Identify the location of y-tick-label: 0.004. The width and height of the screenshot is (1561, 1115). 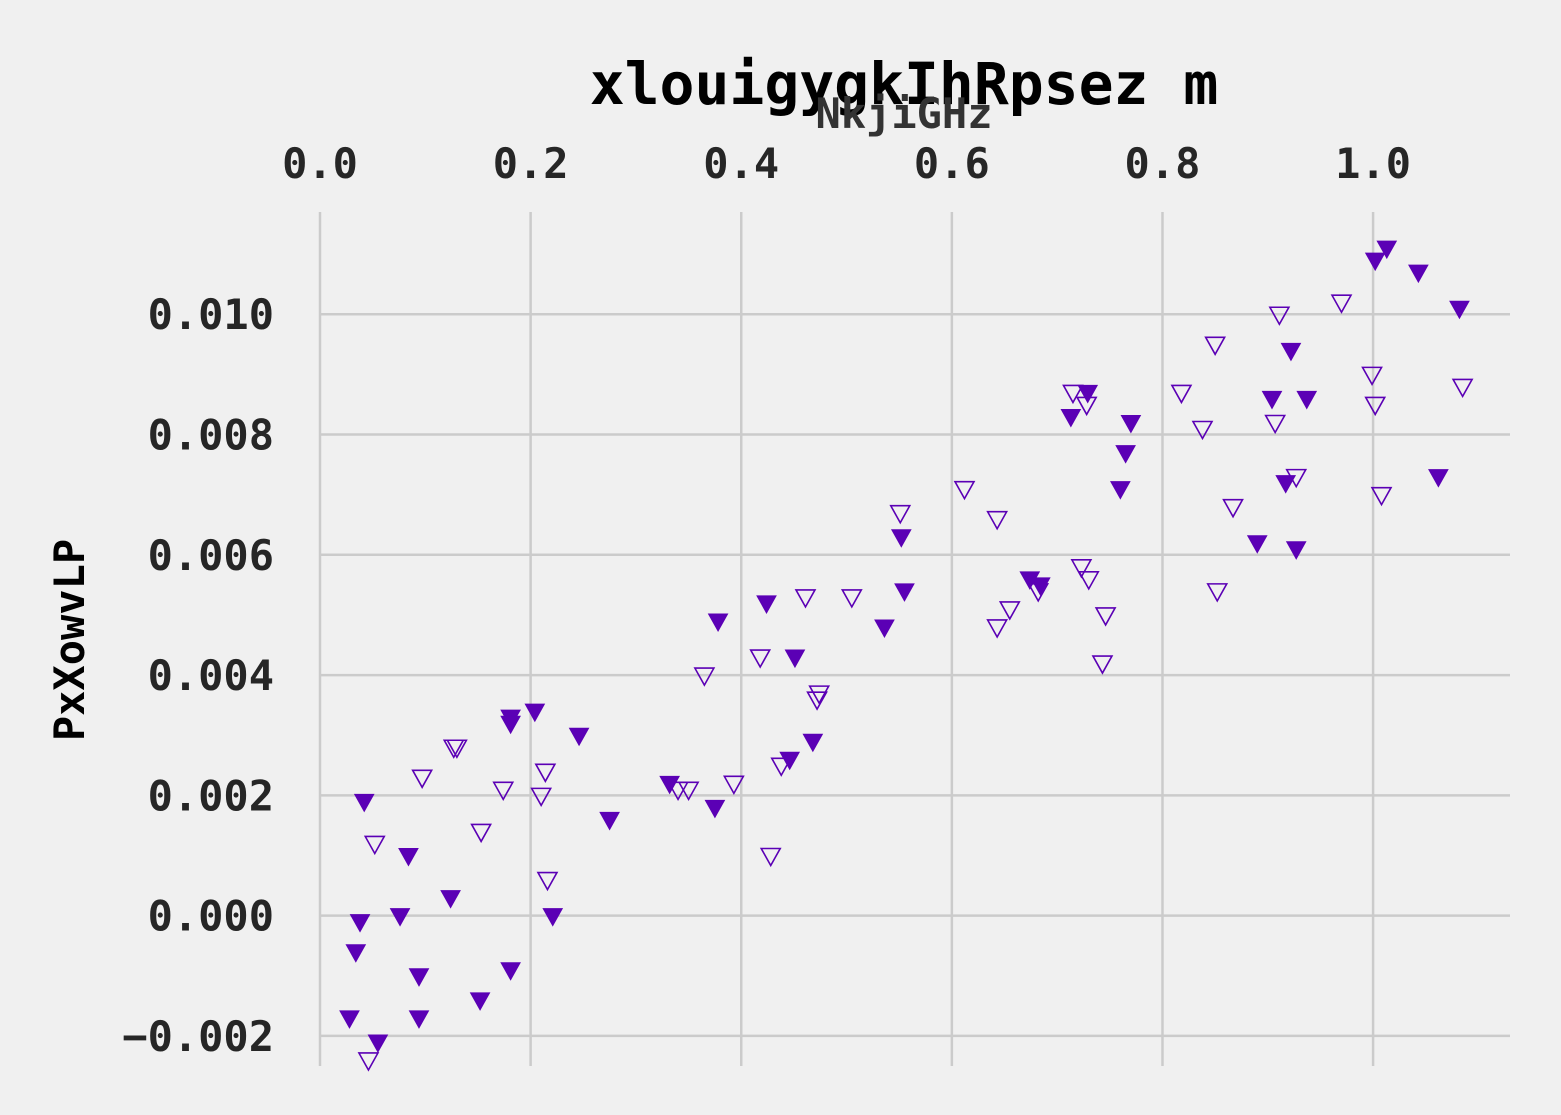
(211, 675).